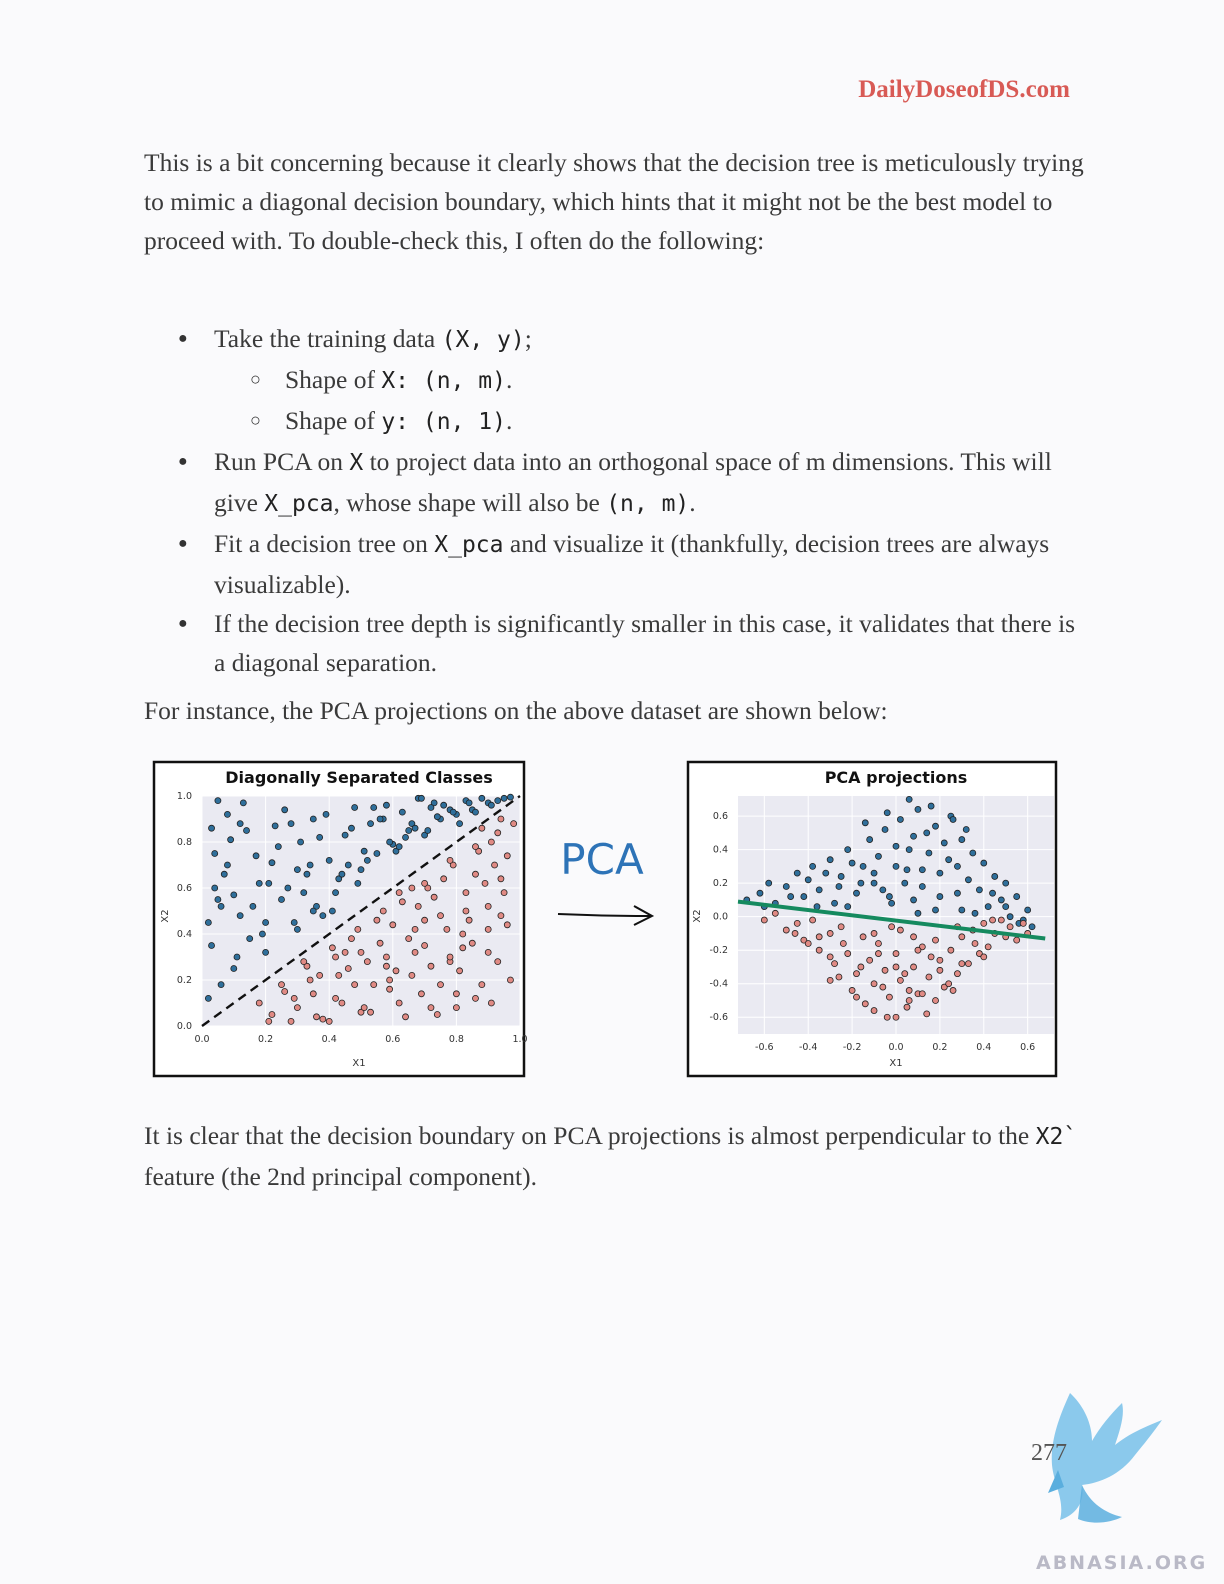  Describe the element at coordinates (983, 1047) in the screenshot. I see `x-tick-label: 0.4` at that location.